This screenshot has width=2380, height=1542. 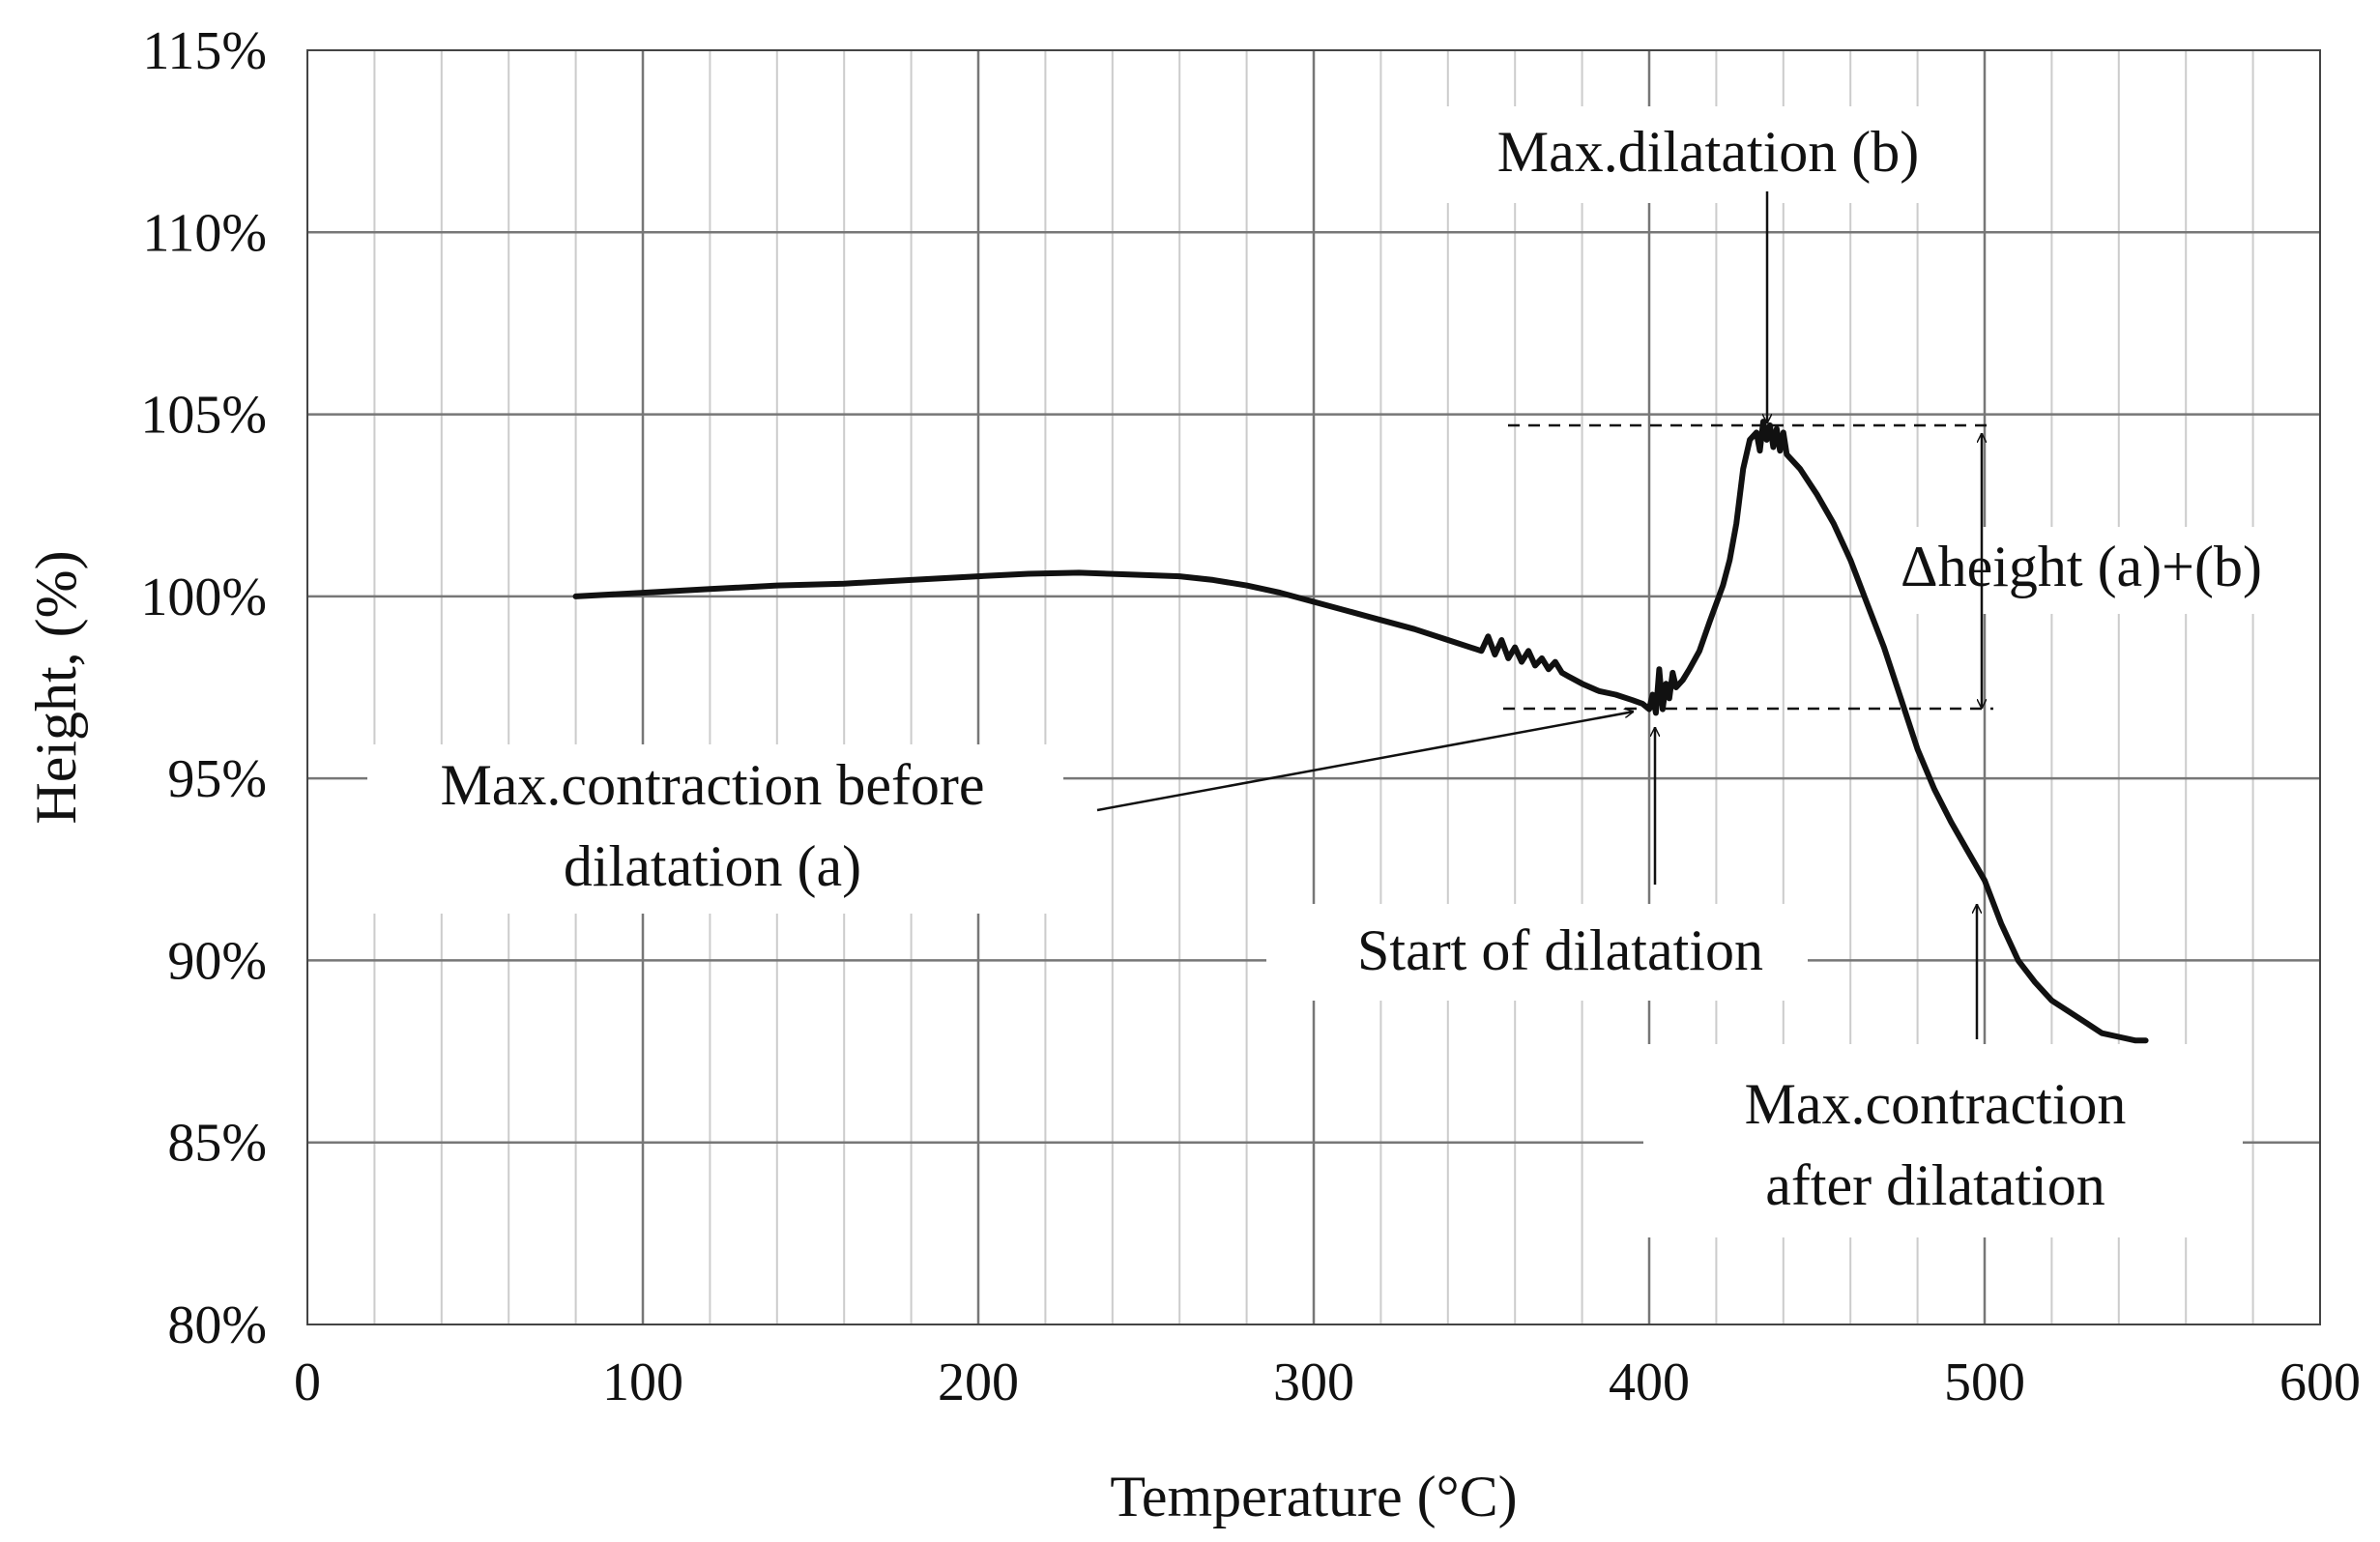 I want to click on x-axis-title: Temperature (°C), so click(x=1313, y=1496).